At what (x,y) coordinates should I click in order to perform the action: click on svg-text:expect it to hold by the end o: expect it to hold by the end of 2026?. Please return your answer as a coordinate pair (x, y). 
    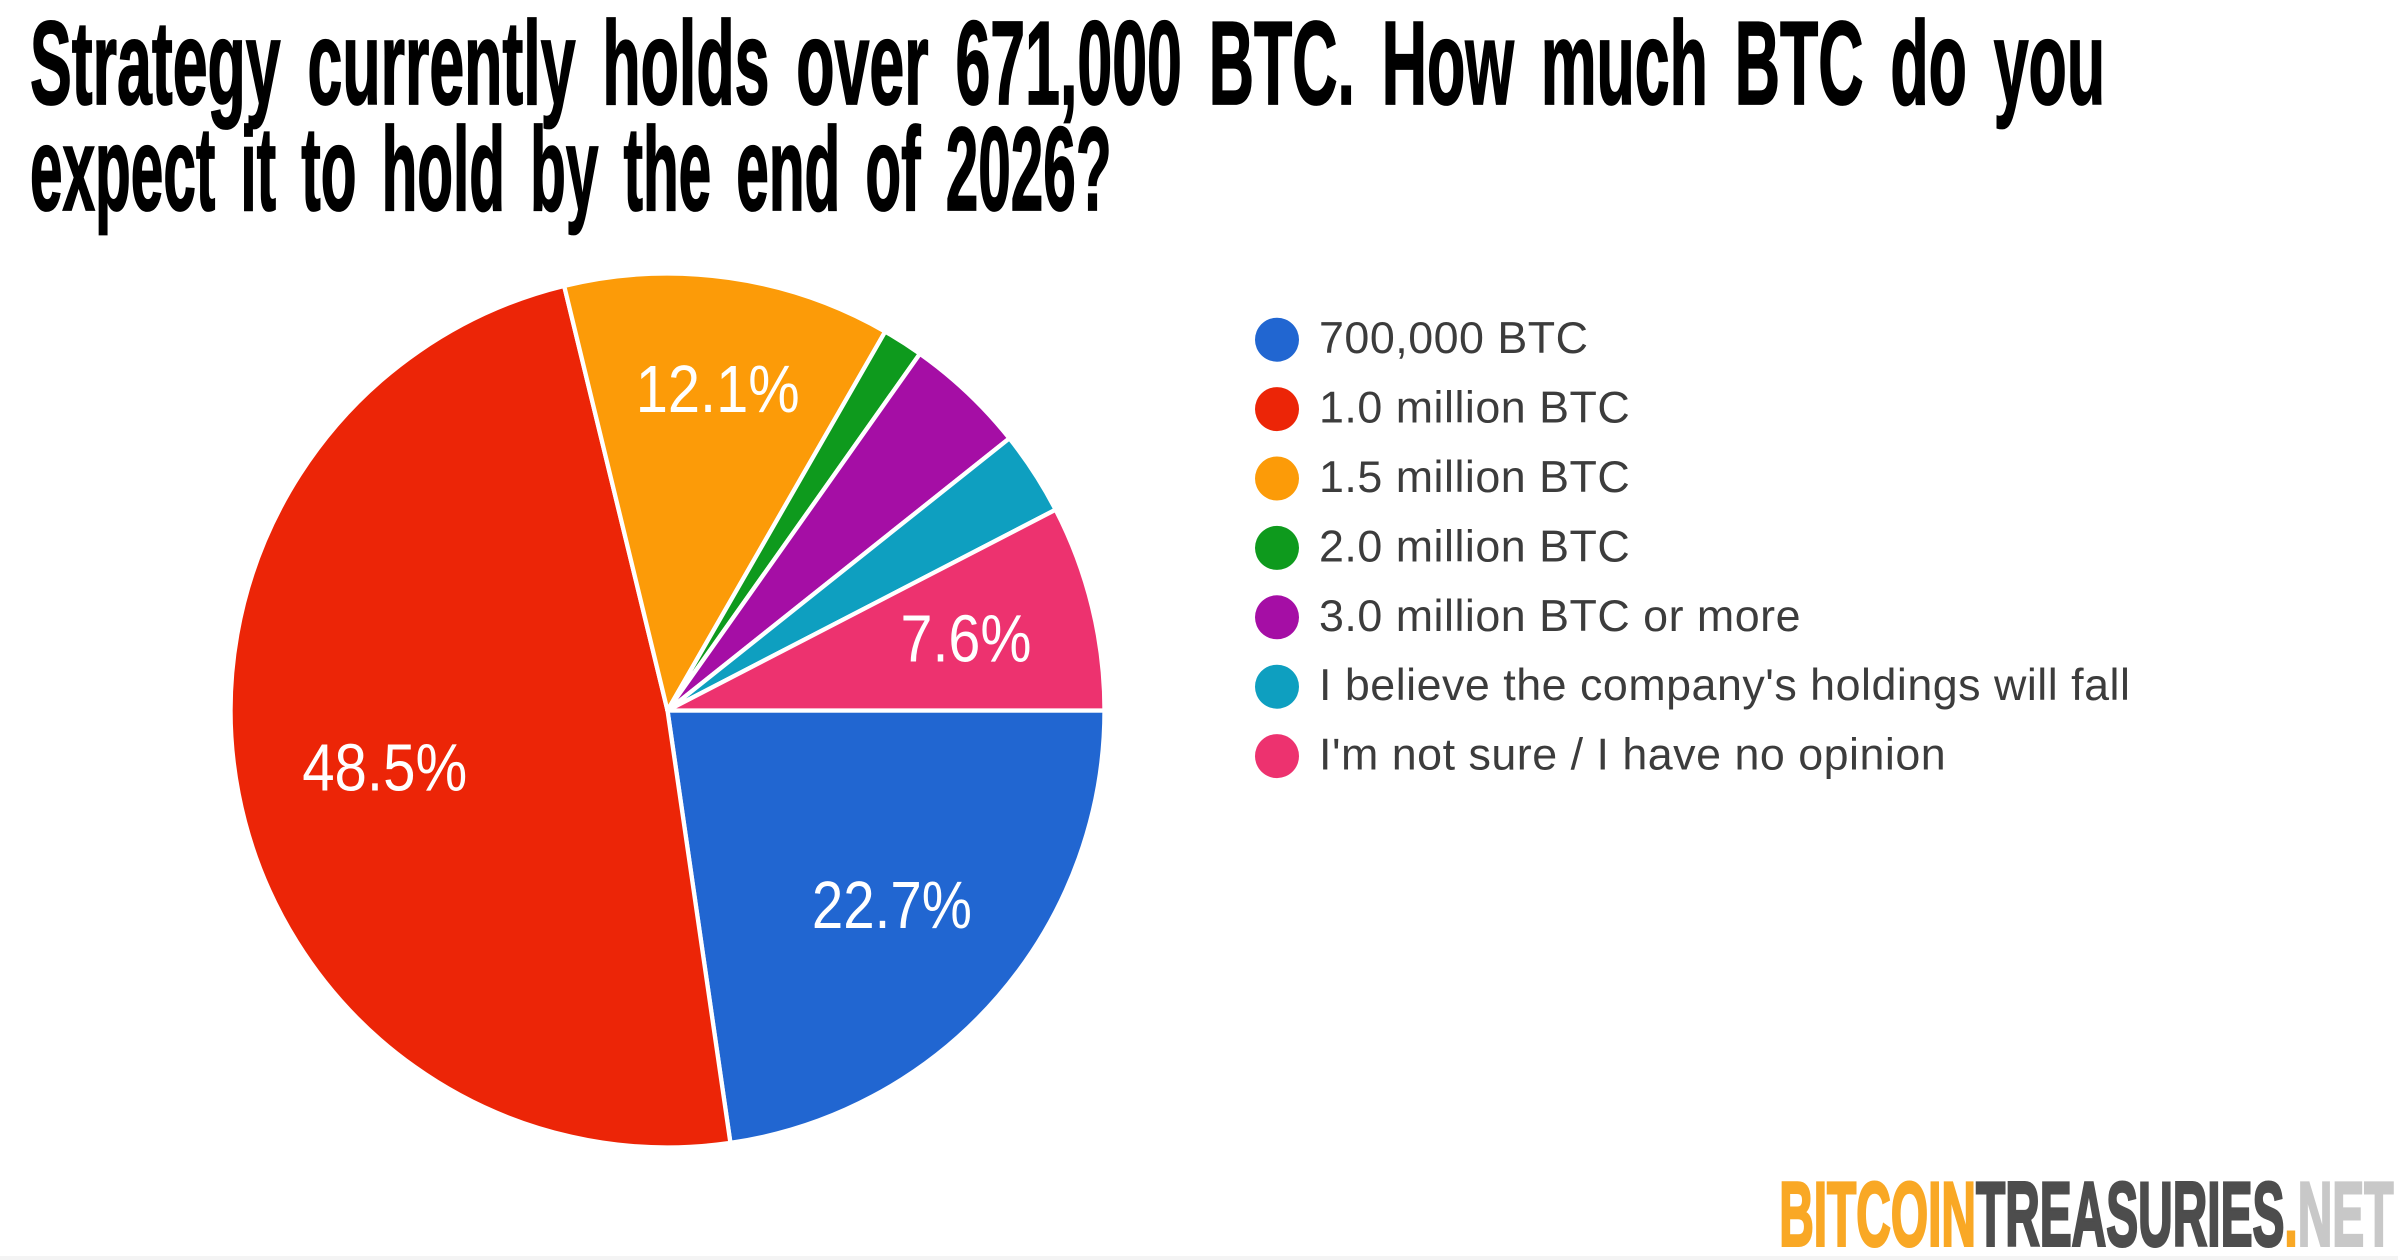
    Looking at the image, I should click on (571, 168).